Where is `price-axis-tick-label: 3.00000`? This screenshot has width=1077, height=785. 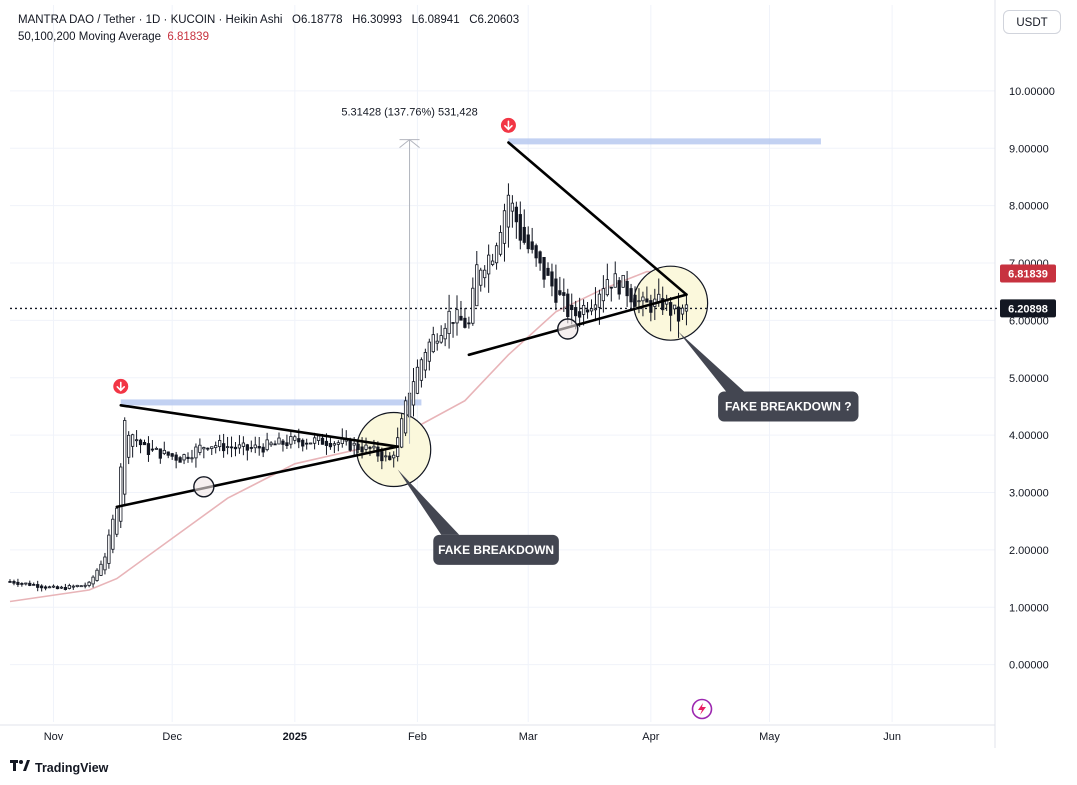 price-axis-tick-label: 3.00000 is located at coordinates (1029, 494).